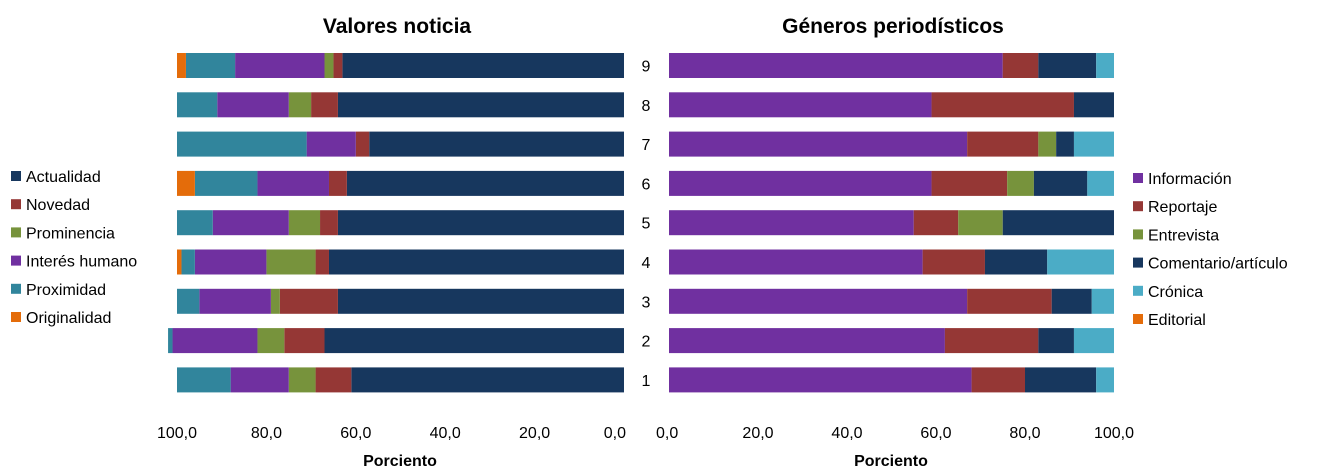 This screenshot has height=469, width=1322. I want to click on valores-noticia-x-tick-label: 60,0, so click(355, 433).